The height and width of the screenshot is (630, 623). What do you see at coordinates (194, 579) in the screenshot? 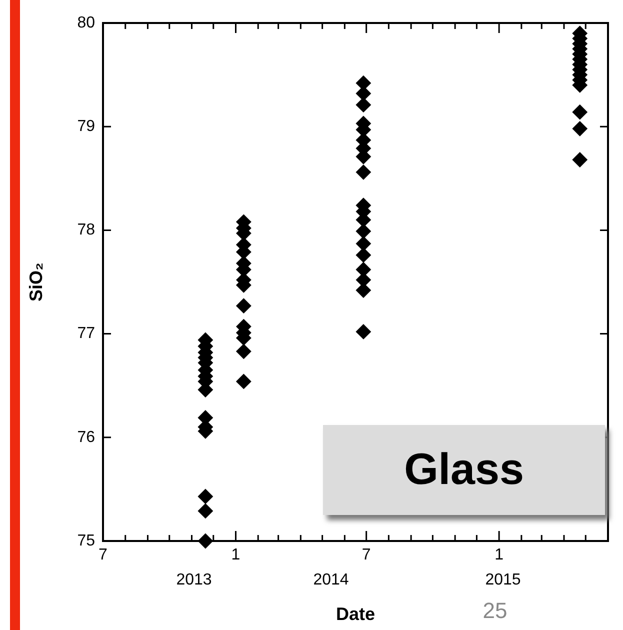
I see `text: 2013` at bounding box center [194, 579].